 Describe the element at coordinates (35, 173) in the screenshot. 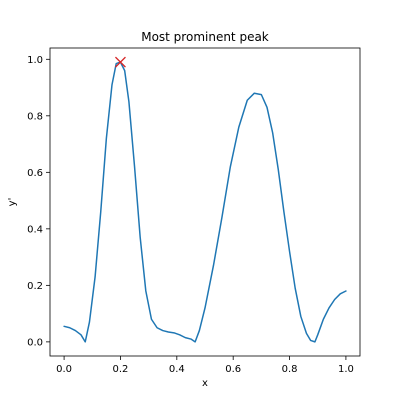

I see `y-tick-label: 0.6` at that location.